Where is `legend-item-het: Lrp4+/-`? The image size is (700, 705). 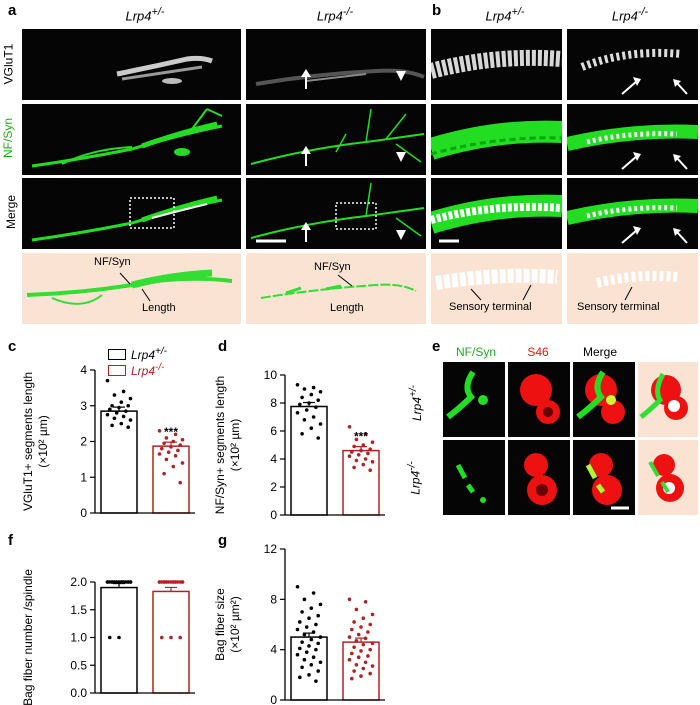 legend-item-het: Lrp4+/- is located at coordinates (137, 354).